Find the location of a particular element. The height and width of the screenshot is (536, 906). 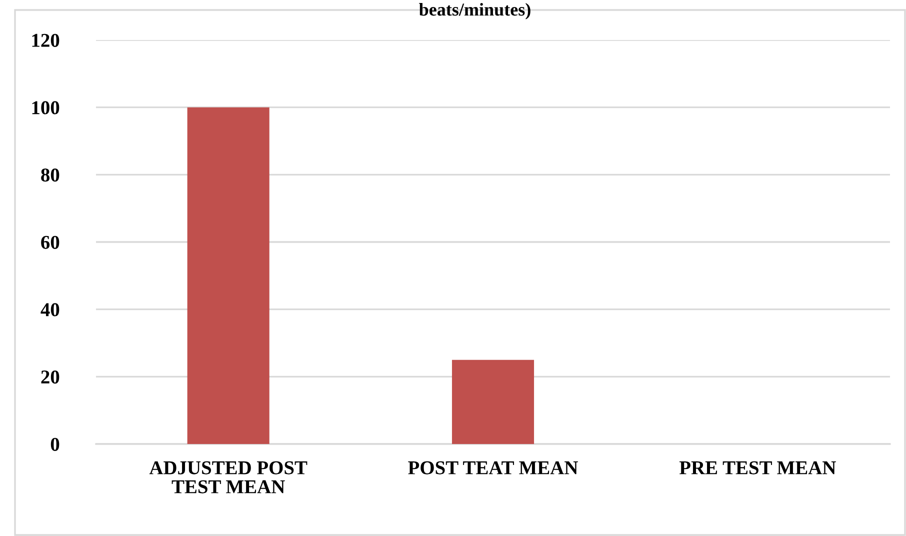

y-tick-label: 80 is located at coordinates (50, 175).